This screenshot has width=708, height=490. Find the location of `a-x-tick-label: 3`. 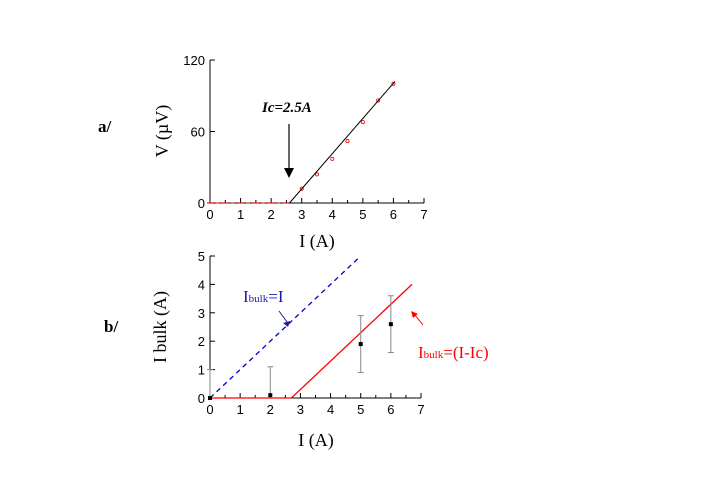

a-x-tick-label: 3 is located at coordinates (301, 214).